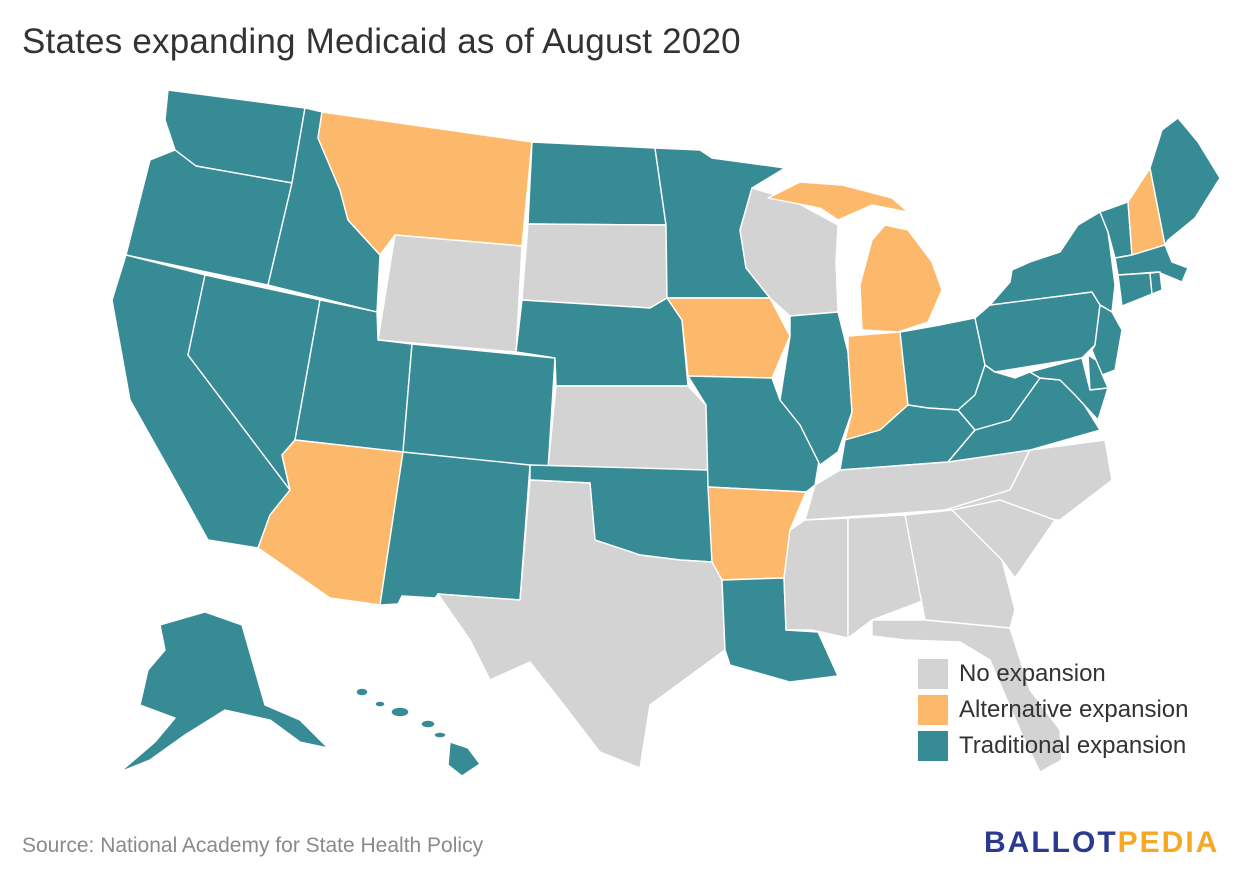  Describe the element at coordinates (1073, 745) in the screenshot. I see `legend-label-traditional-expansion: Traditional expansion` at that location.